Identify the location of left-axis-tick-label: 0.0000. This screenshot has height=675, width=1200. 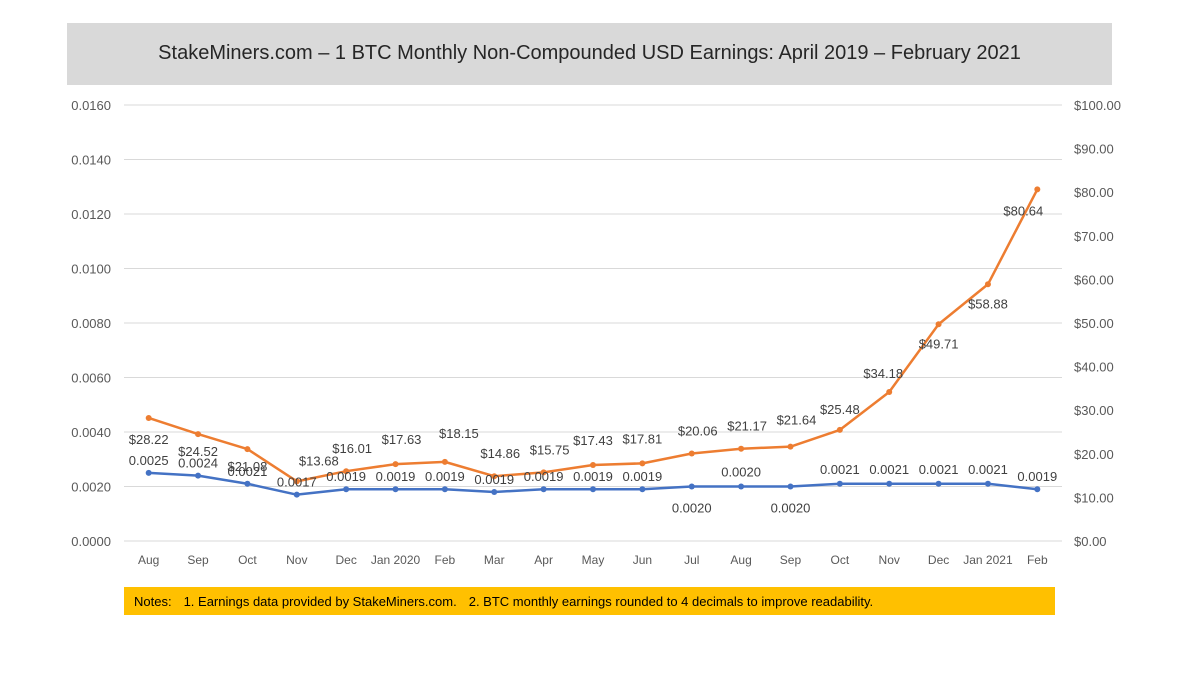
(91, 541).